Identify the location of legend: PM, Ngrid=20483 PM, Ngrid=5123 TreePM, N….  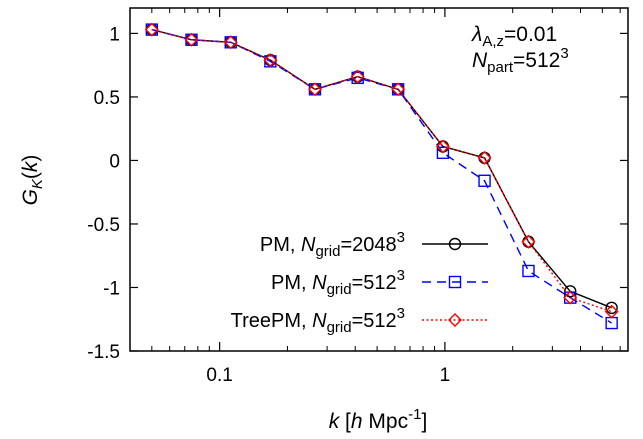
(359, 282).